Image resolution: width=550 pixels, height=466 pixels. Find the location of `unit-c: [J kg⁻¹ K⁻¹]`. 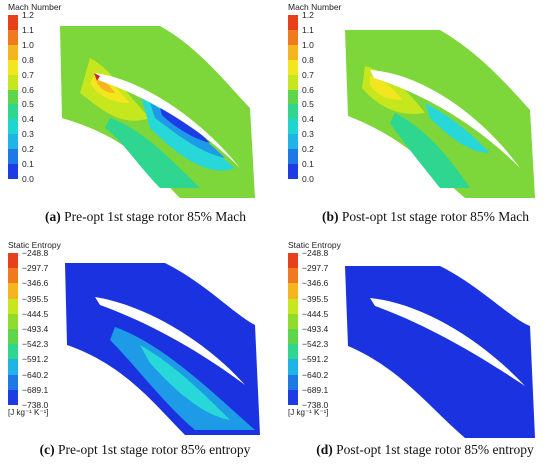

unit-c: [J kg⁻¹ K⁻¹] is located at coordinates (28, 412).